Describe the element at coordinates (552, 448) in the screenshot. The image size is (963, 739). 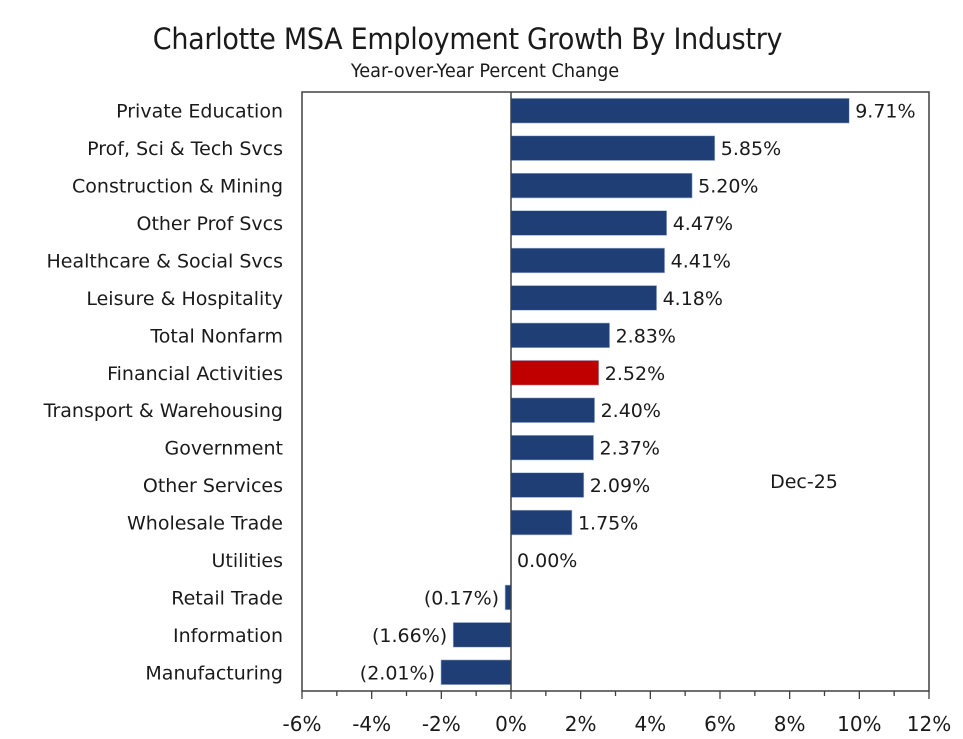
I see `bar-government` at that location.